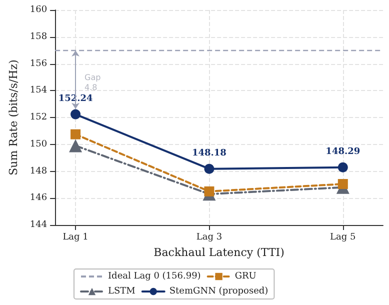 This screenshot has height=305, width=389. What do you see at coordinates (39, 198) in the screenshot?
I see `y-tick-label: 146` at bounding box center [39, 198].